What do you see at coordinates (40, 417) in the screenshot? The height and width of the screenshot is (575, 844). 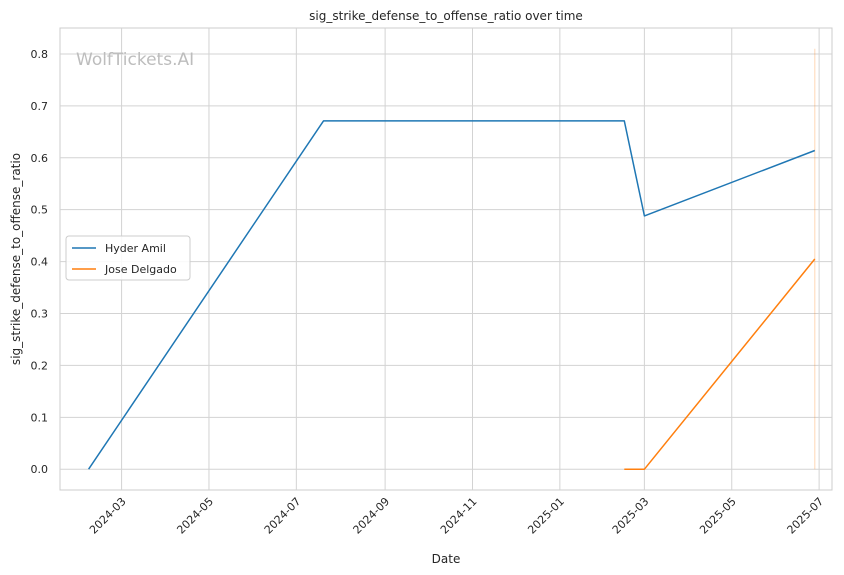 I see `y-tick-label: 0.1` at bounding box center [40, 417].